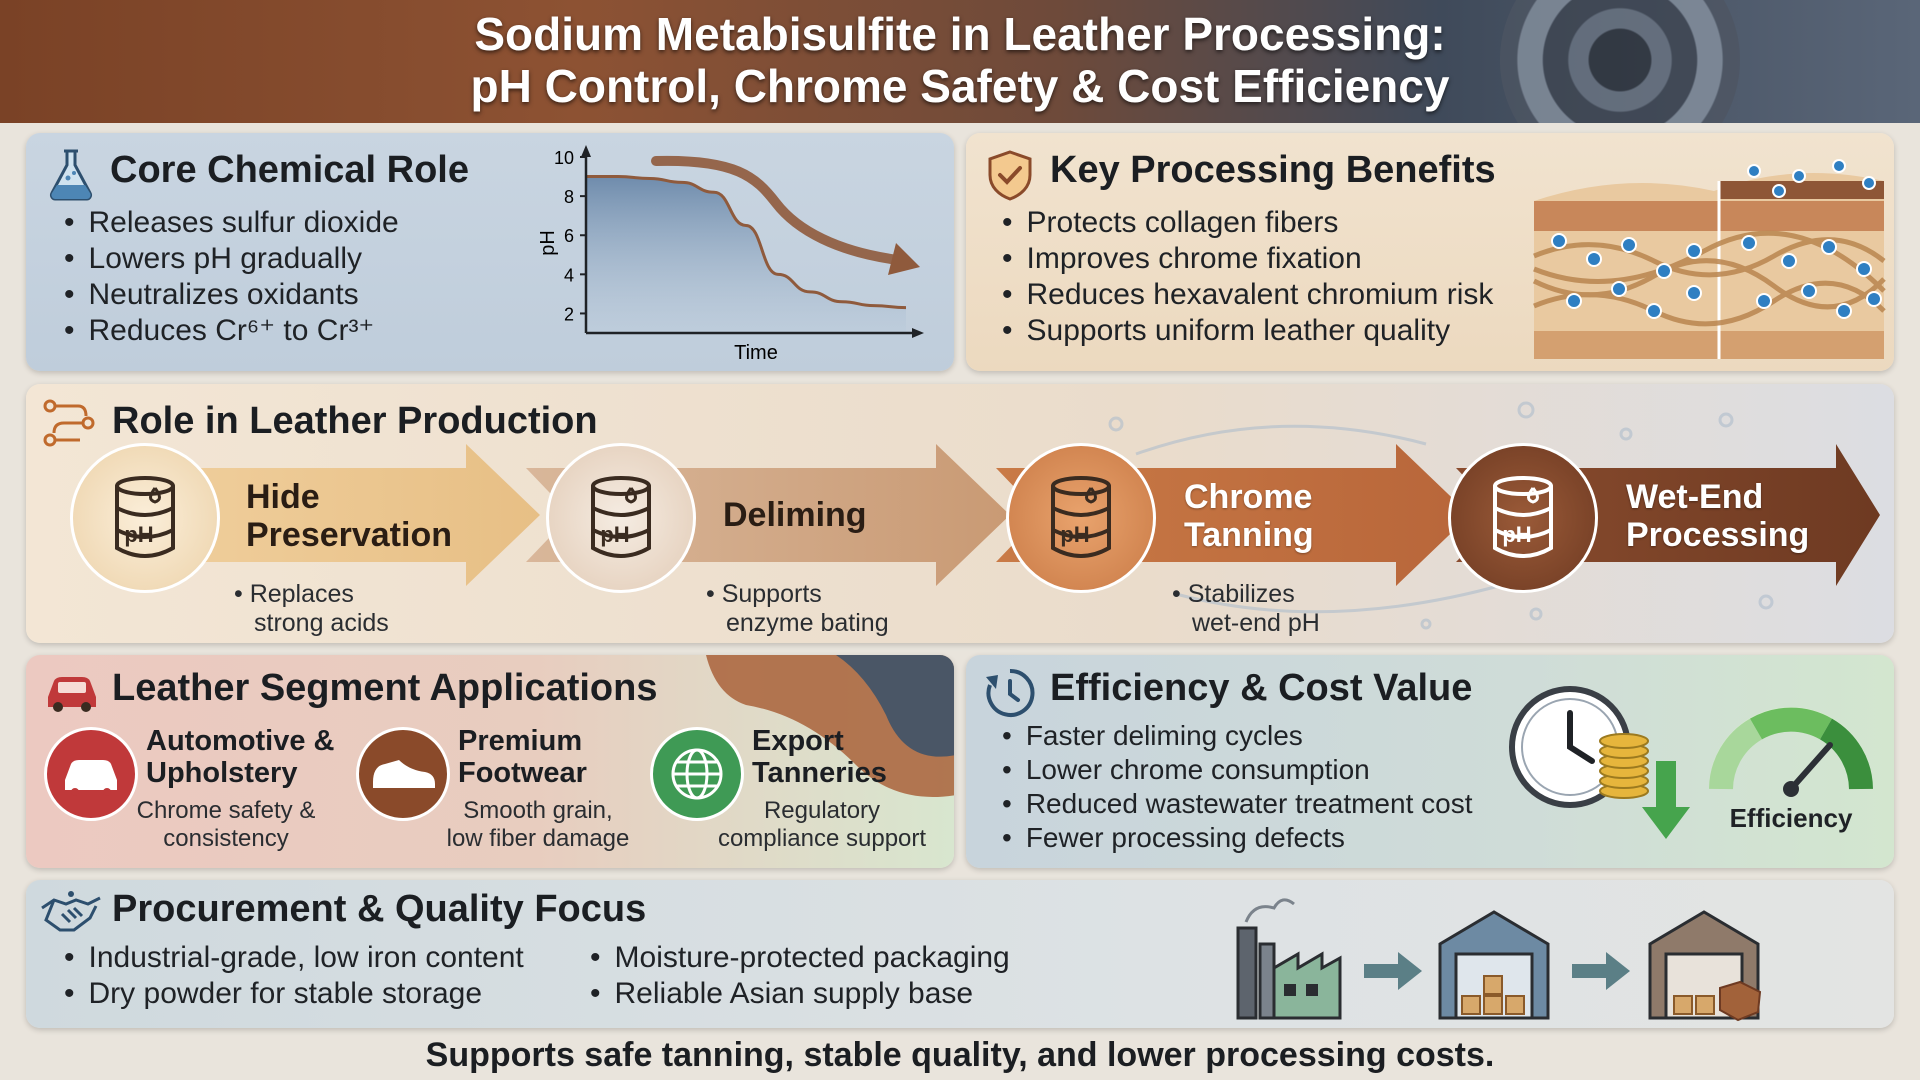  Describe the element at coordinates (781, 210) in the screenshot. I see `trend-arrow` at that location.